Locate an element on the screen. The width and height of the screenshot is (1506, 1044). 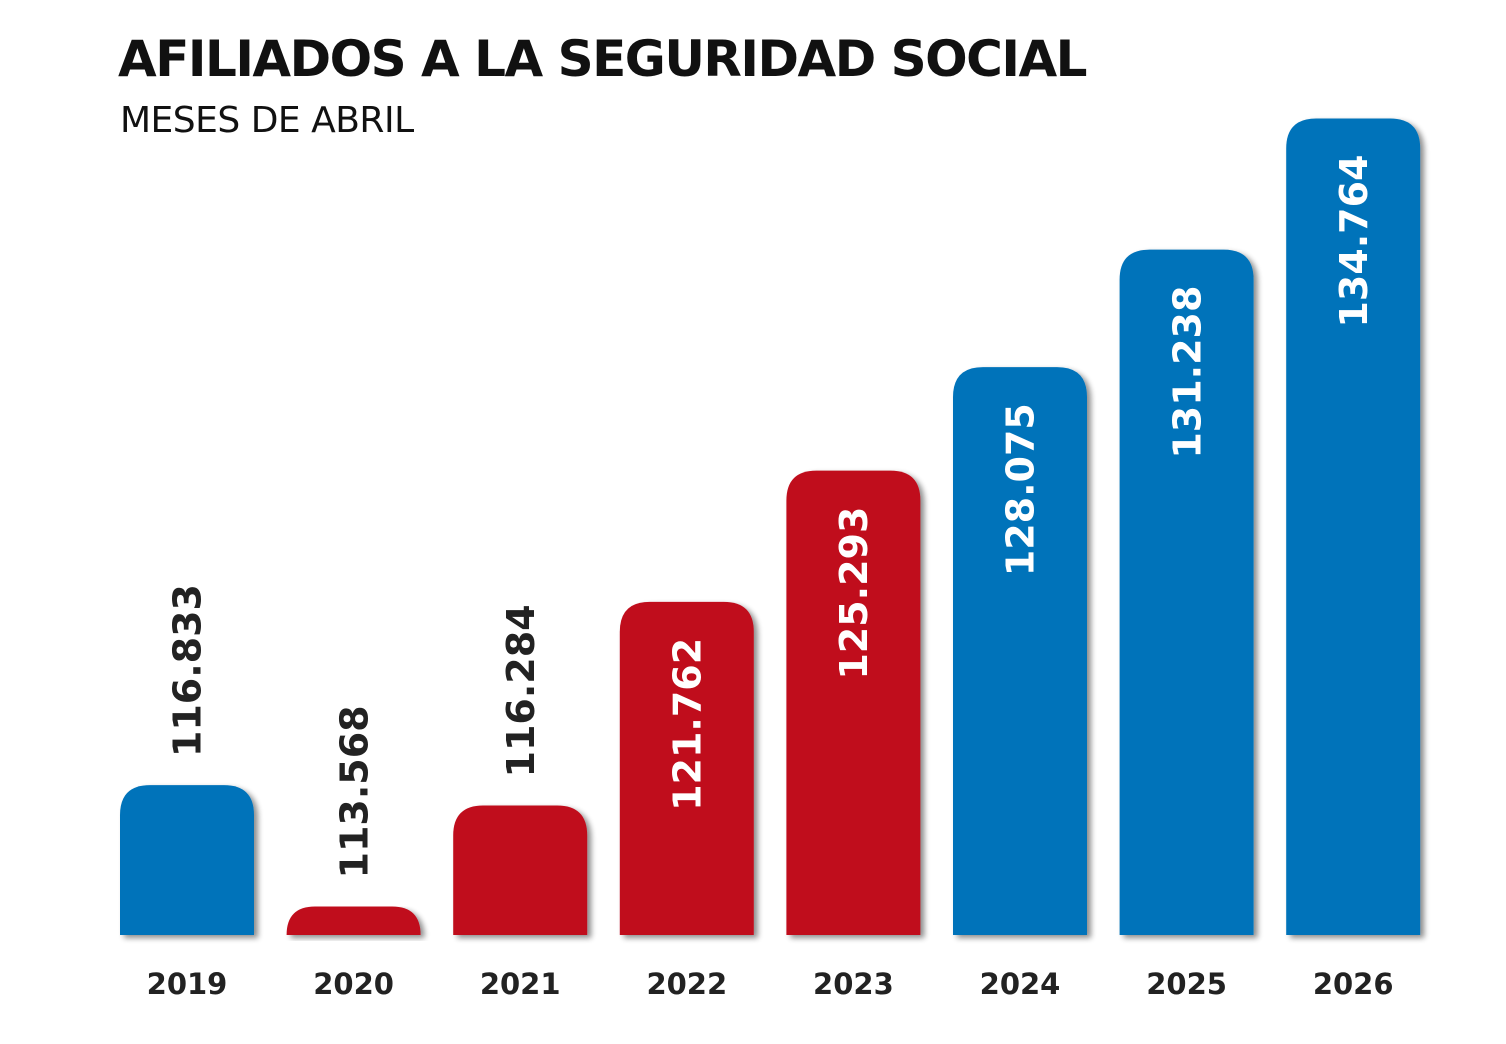
value-label-2022: 121.762 is located at coordinates (687, 724).